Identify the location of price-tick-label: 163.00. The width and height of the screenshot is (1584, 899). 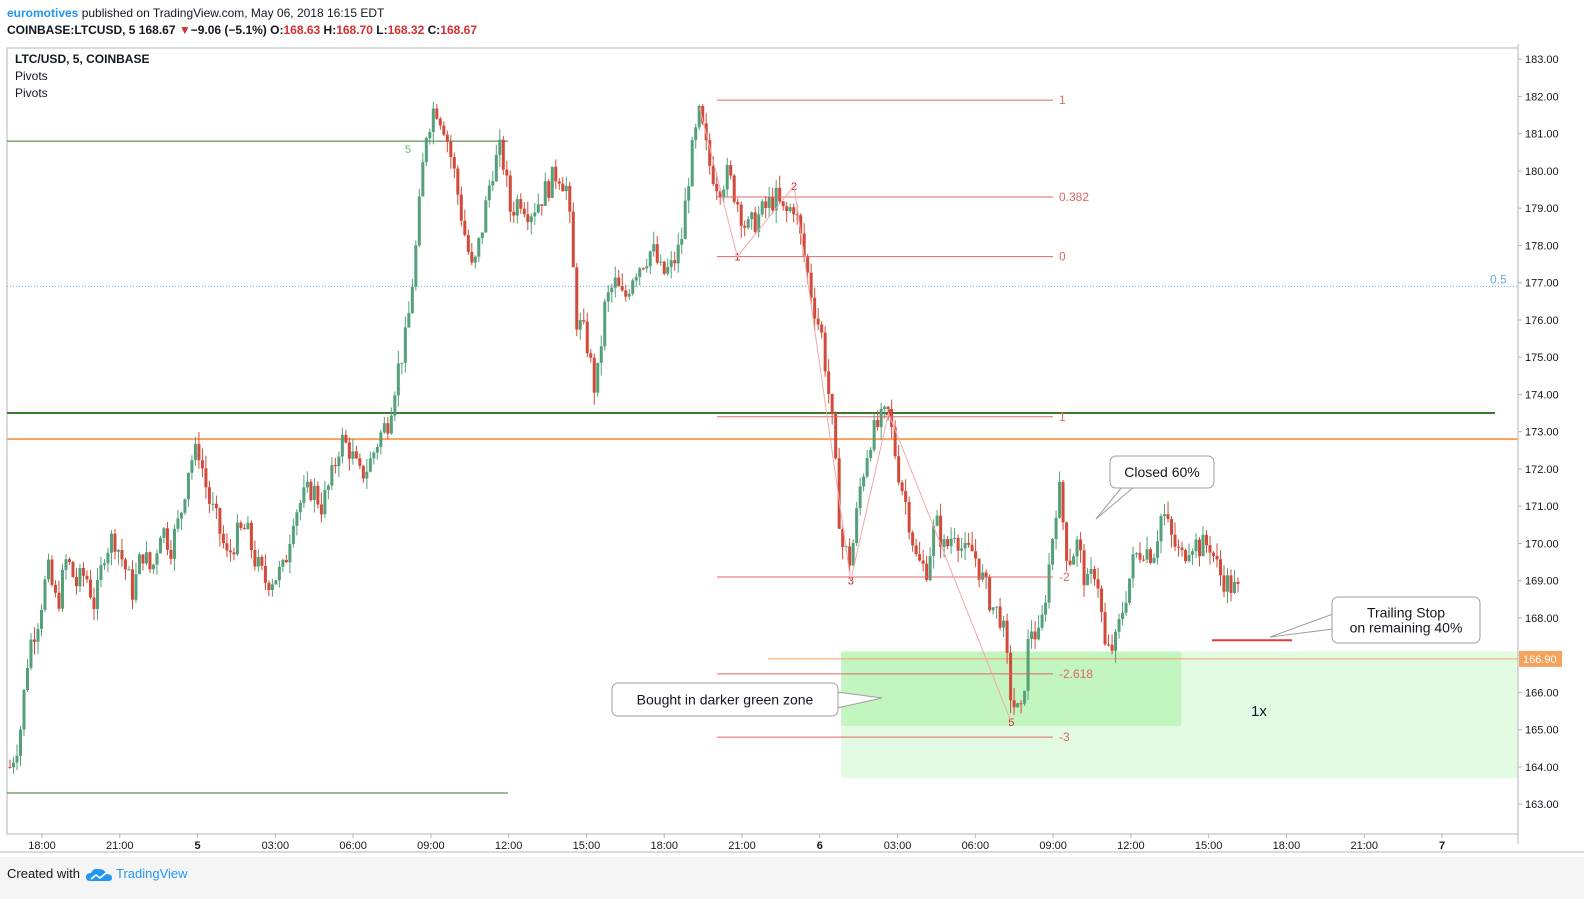
(1542, 805).